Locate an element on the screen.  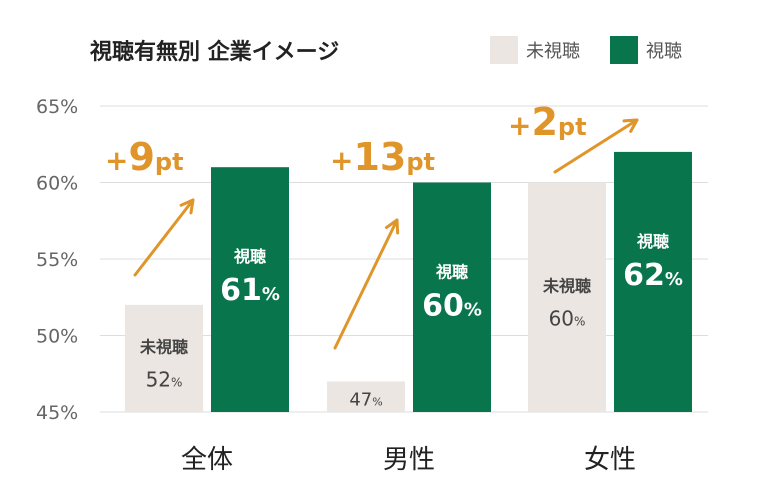
difference-annotation: +13pt is located at coordinates (382, 157).